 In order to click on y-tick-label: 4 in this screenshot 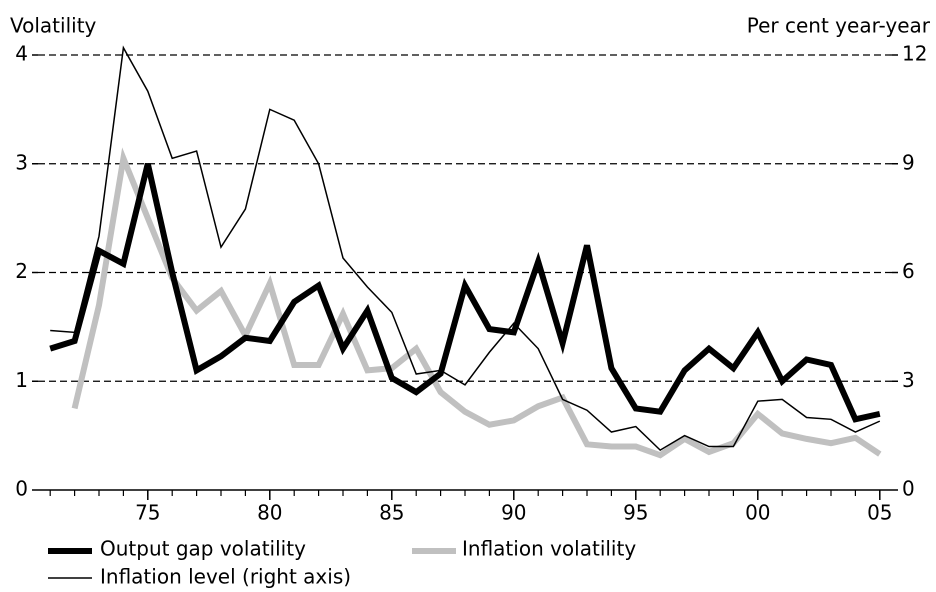, I will do `click(21, 54)`.